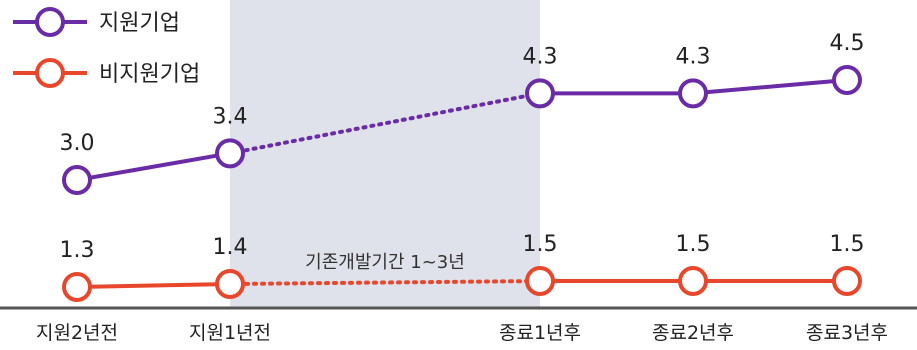  Describe the element at coordinates (230, 333) in the screenshot. I see `x-tick-label: 지원1년전` at that location.